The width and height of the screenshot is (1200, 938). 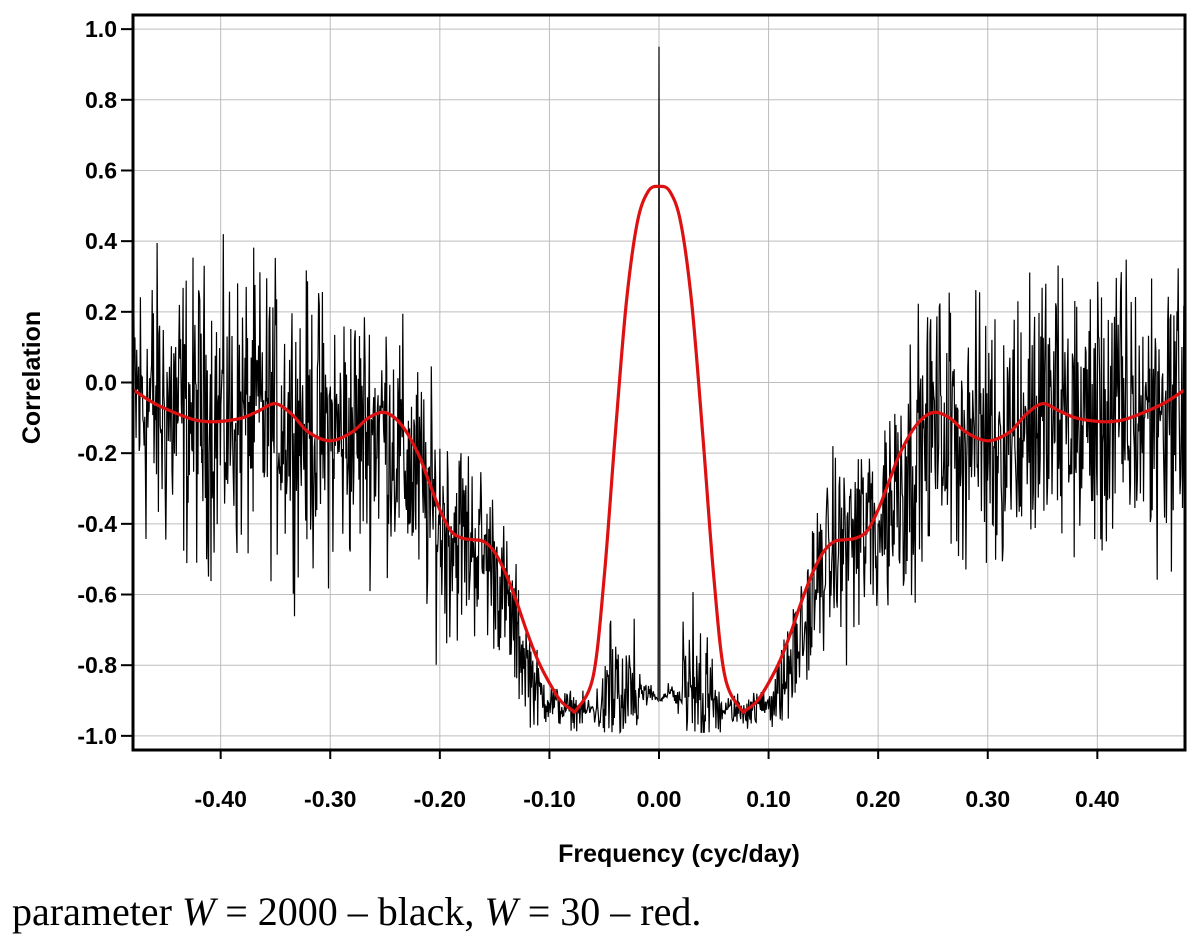 I want to click on x-tick-label: -0.20, so click(x=440, y=799).